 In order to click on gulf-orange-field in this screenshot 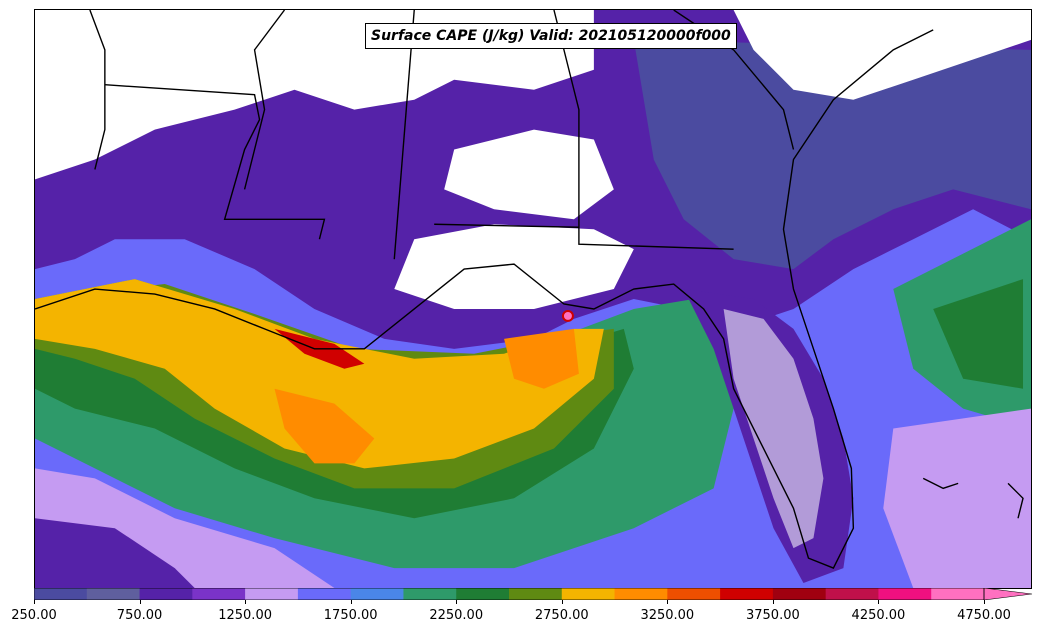, I will do `click(324, 426)`.